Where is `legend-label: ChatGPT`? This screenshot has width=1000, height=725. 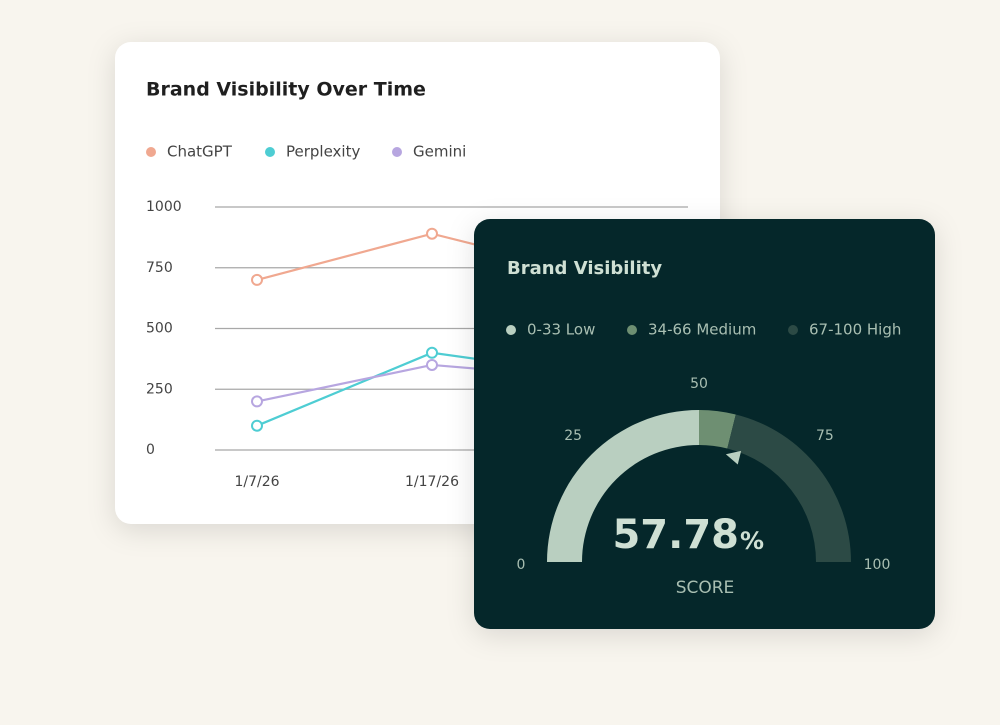 legend-label: ChatGPT is located at coordinates (200, 152).